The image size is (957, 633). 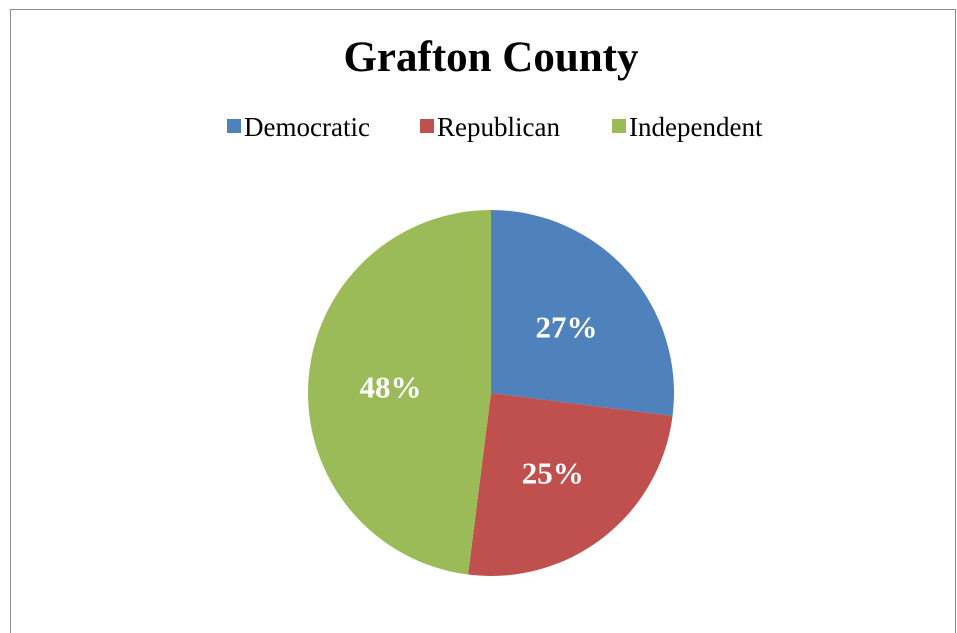 I want to click on legend-swatch-democratic, so click(x=234, y=126).